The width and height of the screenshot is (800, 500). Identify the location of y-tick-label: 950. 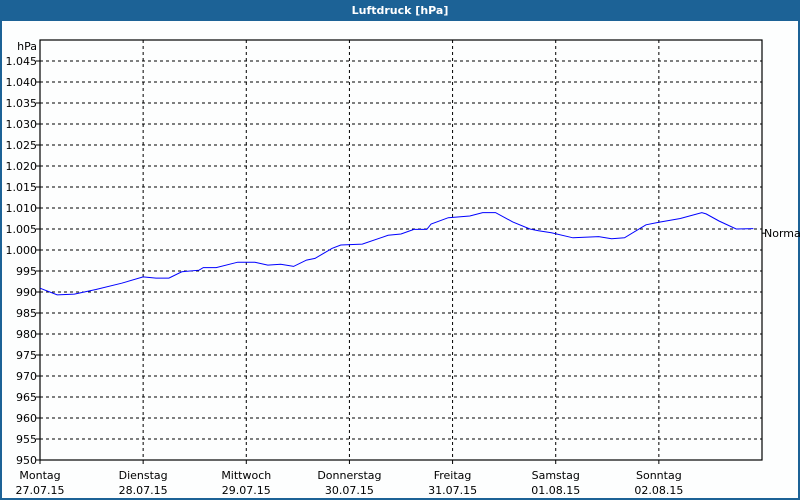
(26, 460).